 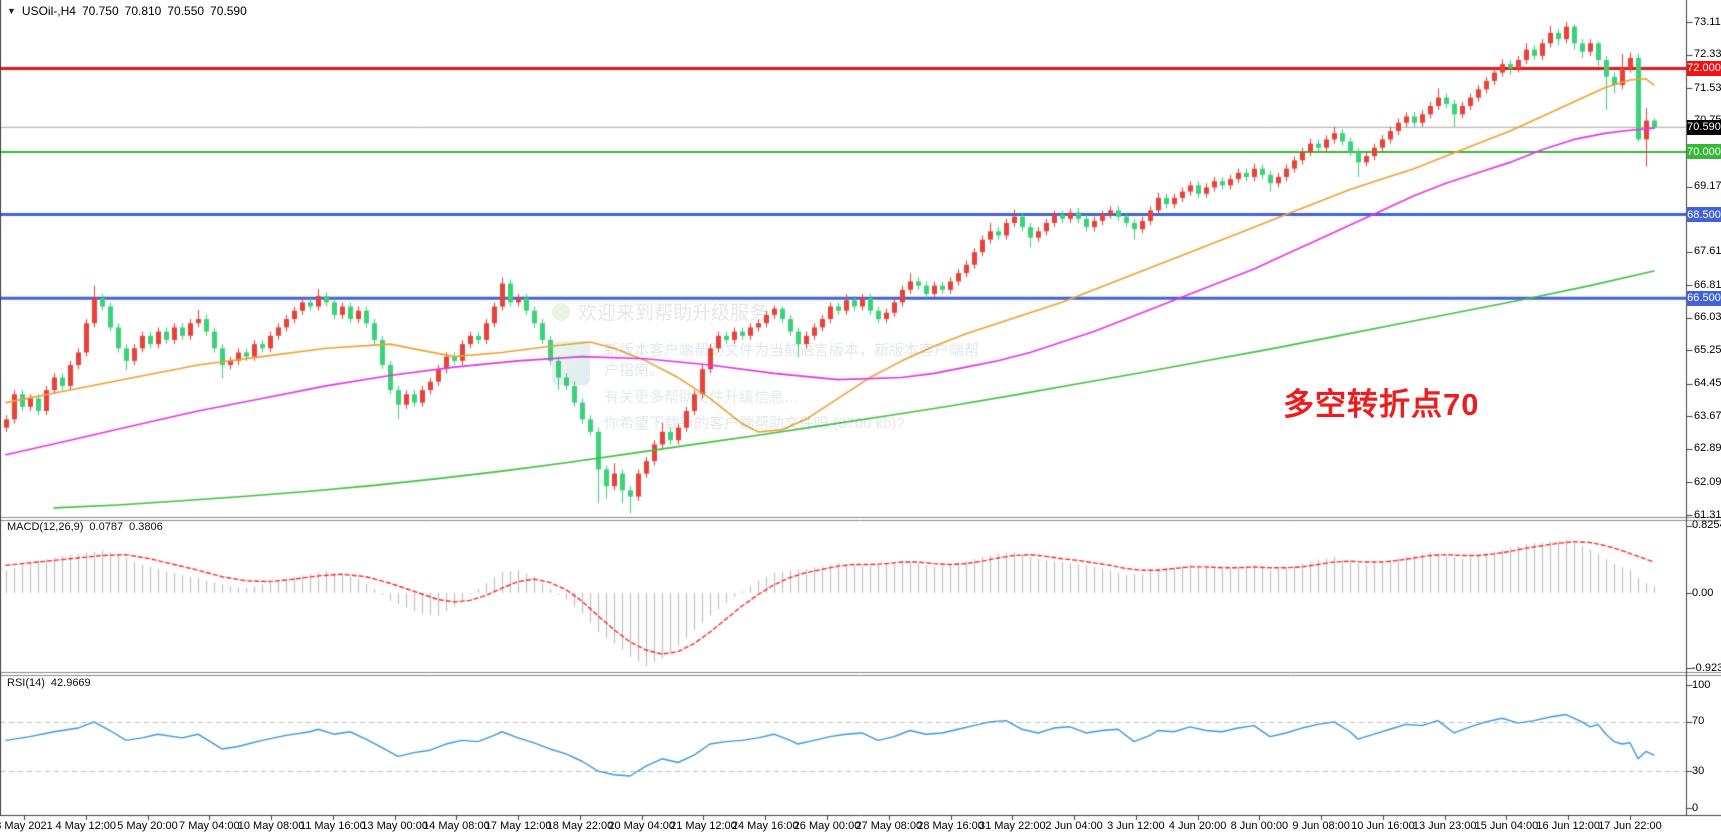 What do you see at coordinates (49, 683) in the screenshot?
I see `rsi-label: RSI(14) 42.9669` at bounding box center [49, 683].